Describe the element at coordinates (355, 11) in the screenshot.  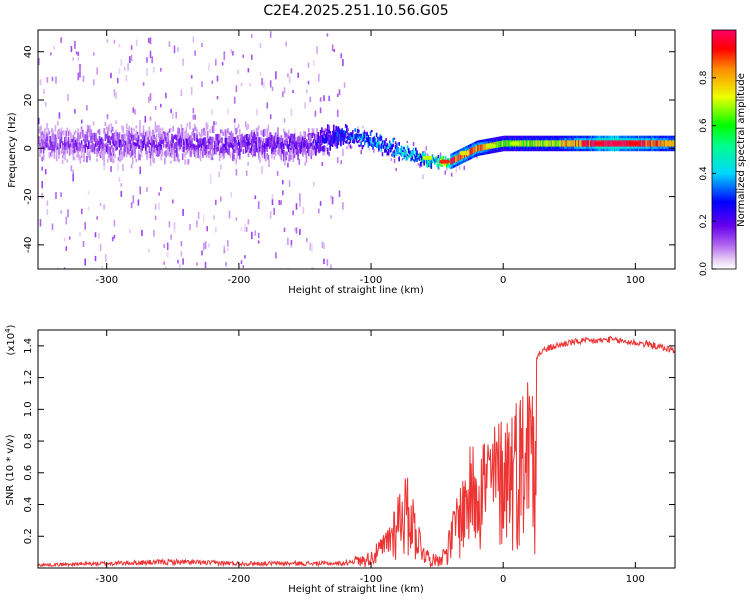
I see `figure-title: C2E4.2025.251.10.56.G05` at that location.